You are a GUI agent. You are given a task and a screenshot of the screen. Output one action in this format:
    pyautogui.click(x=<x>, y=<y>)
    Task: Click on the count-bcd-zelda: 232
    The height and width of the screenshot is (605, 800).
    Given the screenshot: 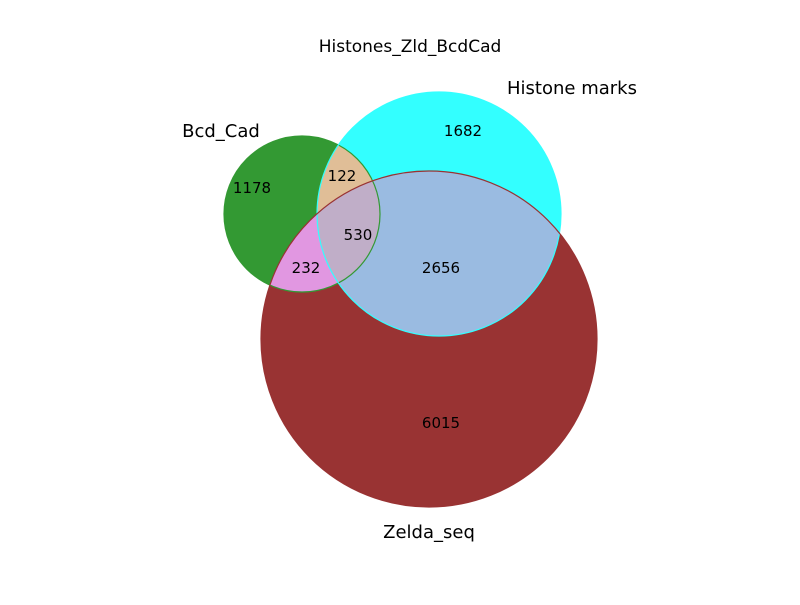 What is the action you would take?
    pyautogui.click(x=306, y=268)
    